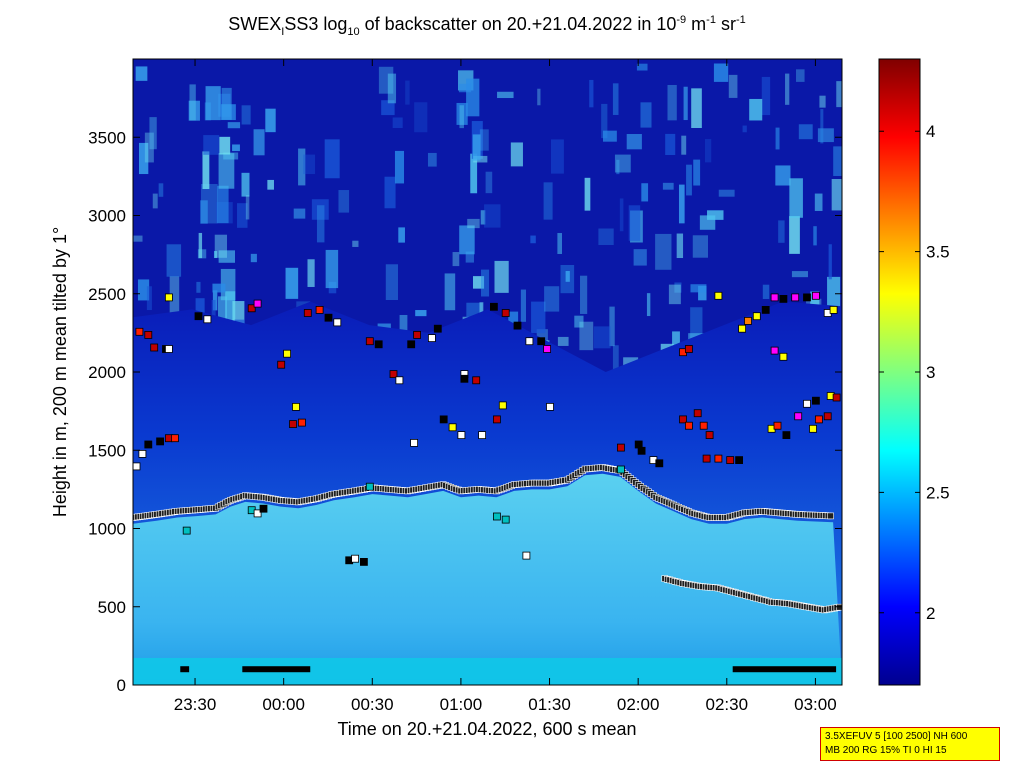  Describe the element at coordinates (930, 613) in the screenshot. I see `colorbar-tick-label: 2` at that location.